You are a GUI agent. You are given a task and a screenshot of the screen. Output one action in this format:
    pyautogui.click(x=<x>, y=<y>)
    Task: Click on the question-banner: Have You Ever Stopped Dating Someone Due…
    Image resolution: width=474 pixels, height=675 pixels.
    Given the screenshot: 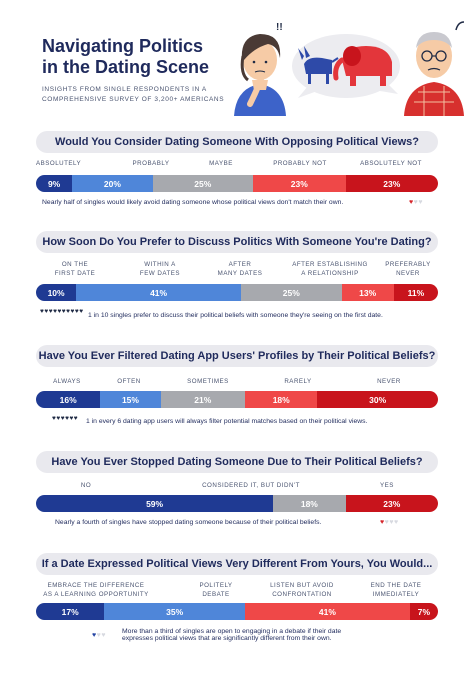 What is the action you would take?
    pyautogui.click(x=237, y=462)
    